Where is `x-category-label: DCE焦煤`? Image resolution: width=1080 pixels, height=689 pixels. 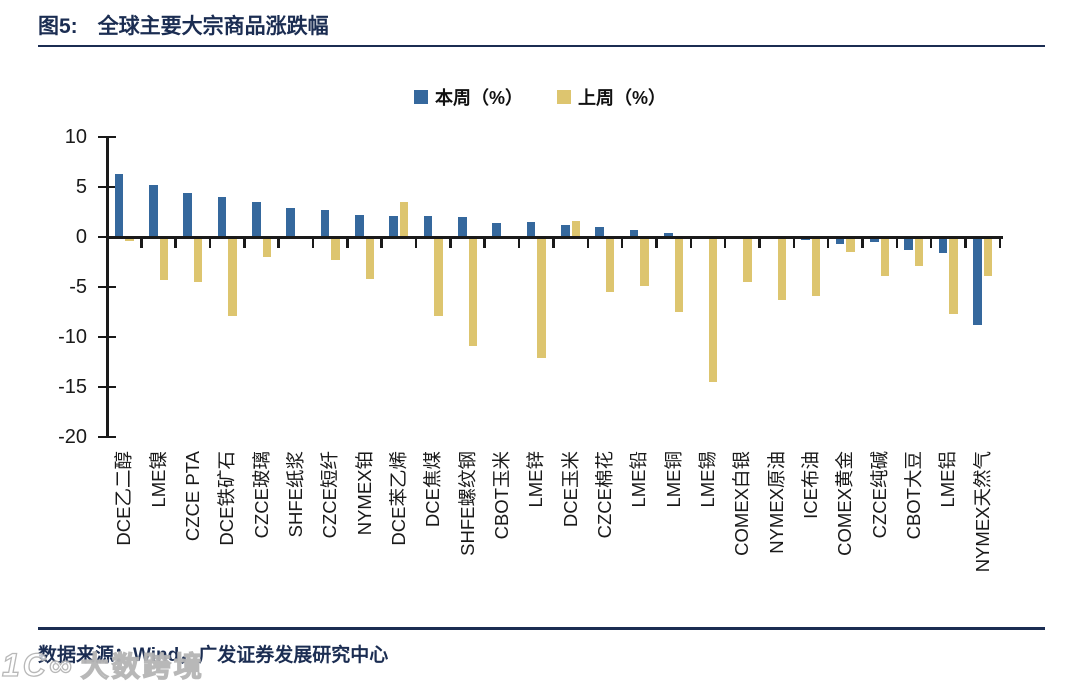 x-category-label: DCE焦煤 is located at coordinates (433, 489).